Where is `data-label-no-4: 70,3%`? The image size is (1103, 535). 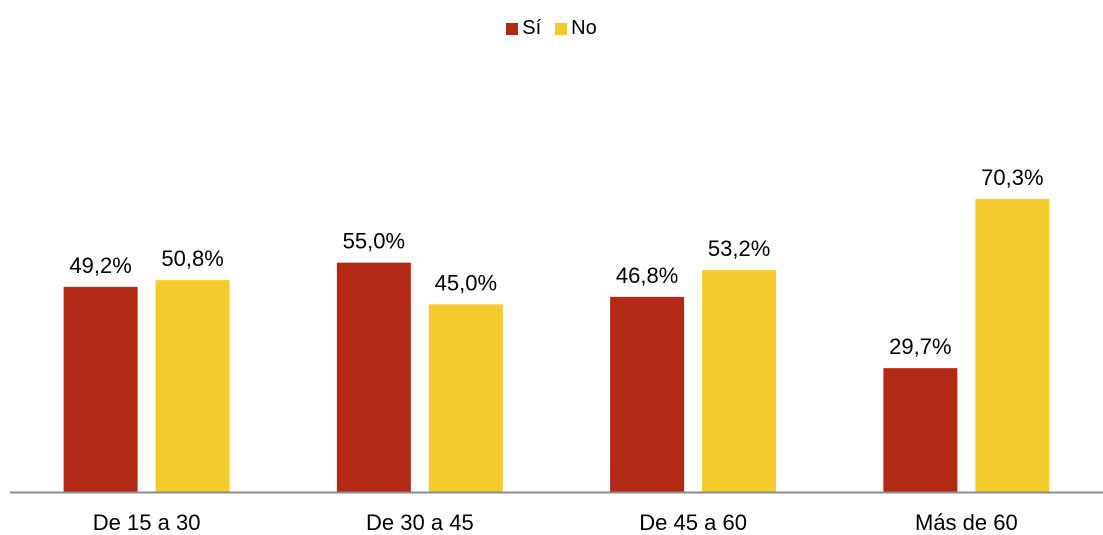 data-label-no-4: 70,3% is located at coordinates (1012, 177).